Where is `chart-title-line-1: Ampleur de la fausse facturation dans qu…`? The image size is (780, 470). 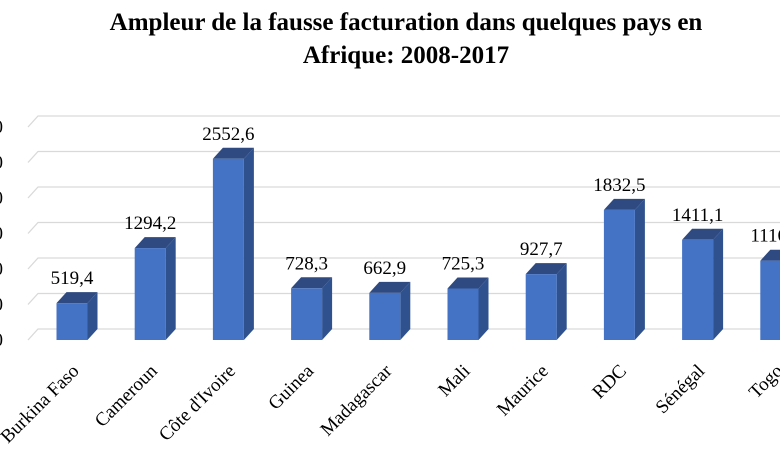 chart-title-line-1: Ampleur de la fausse facturation dans qu… is located at coordinates (406, 22).